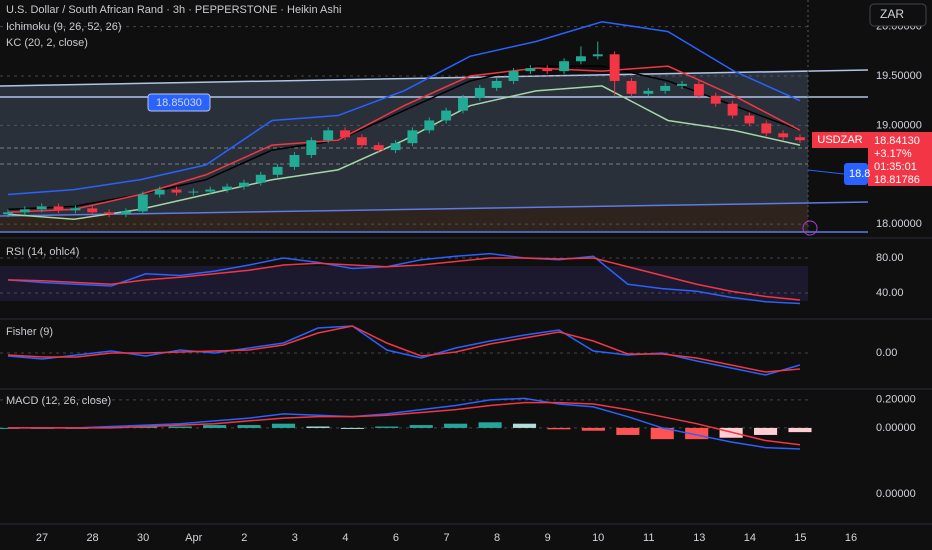 The height and width of the screenshot is (550, 932). I want to click on annotation: 18.85030, so click(179, 103).